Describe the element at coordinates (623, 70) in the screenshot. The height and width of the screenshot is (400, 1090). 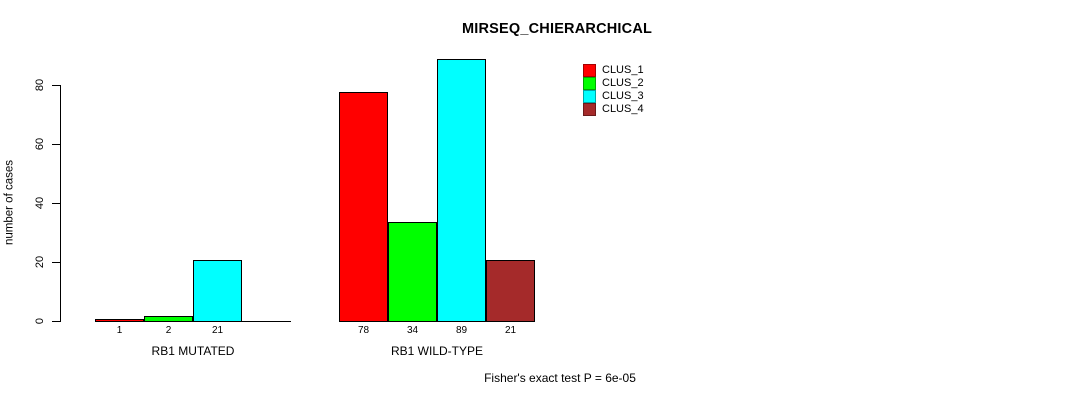
I see `legend-label: CLUS_1` at that location.